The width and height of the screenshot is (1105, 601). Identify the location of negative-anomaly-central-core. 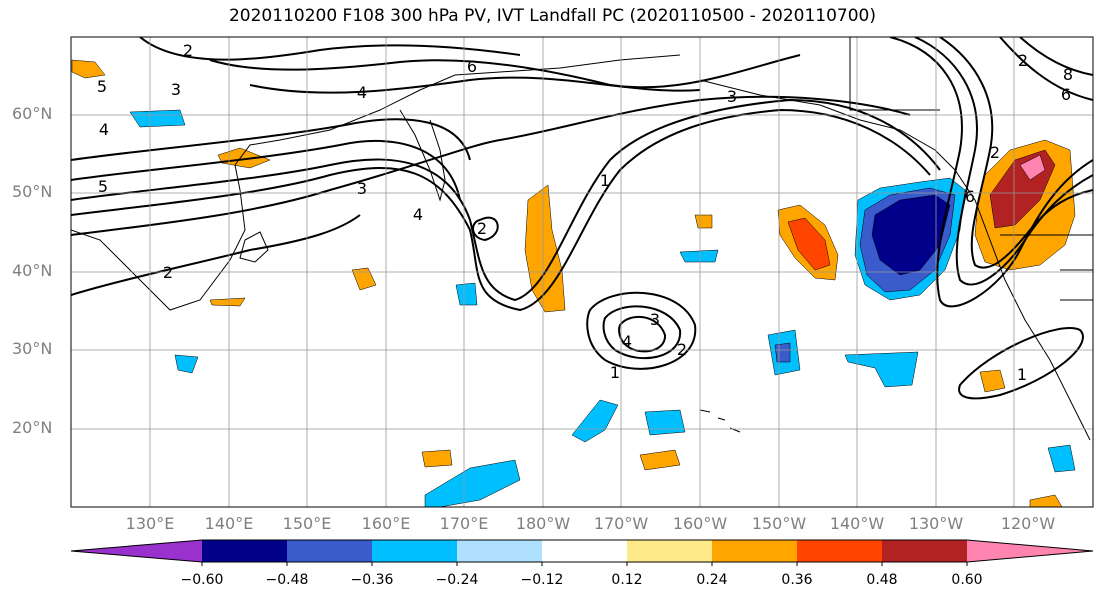
(782, 352).